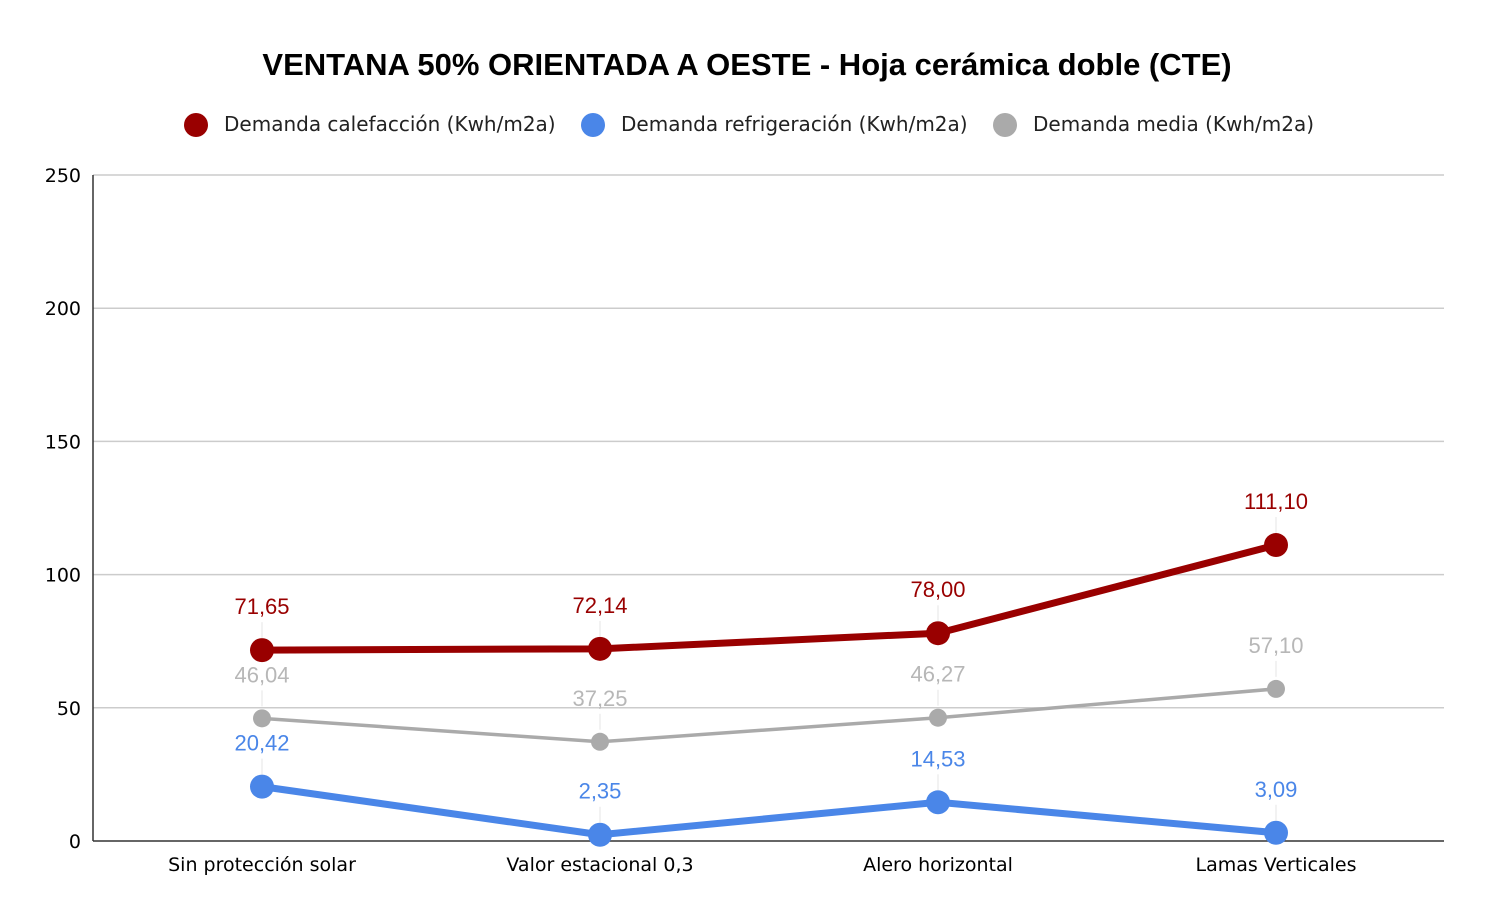  I want to click on data-label: 111,10, so click(1276, 501).